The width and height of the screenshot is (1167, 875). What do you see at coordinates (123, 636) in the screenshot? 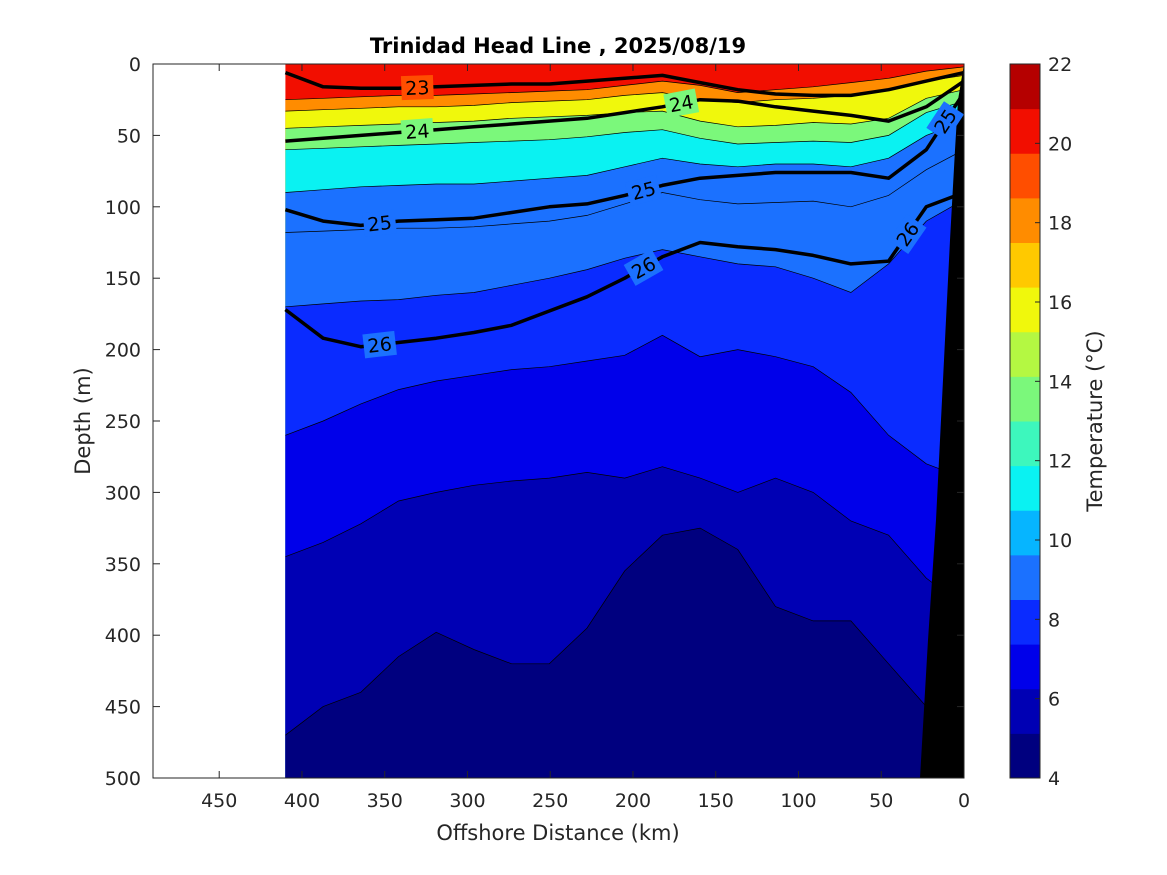
I see `y-tick-label: 400` at bounding box center [123, 636].